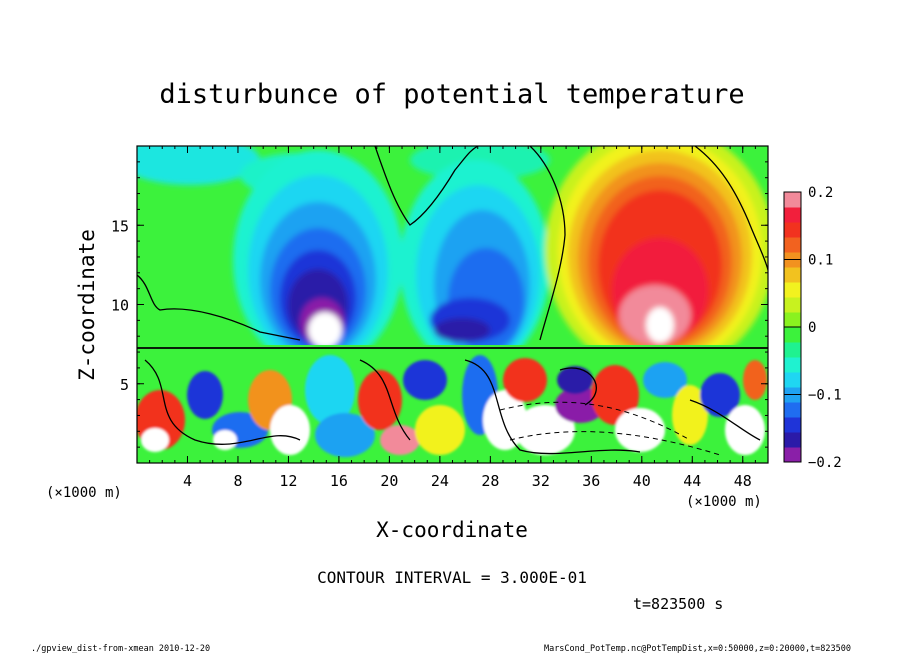 The height and width of the screenshot is (654, 904). I want to click on x-tick-label: 24, so click(440, 481).